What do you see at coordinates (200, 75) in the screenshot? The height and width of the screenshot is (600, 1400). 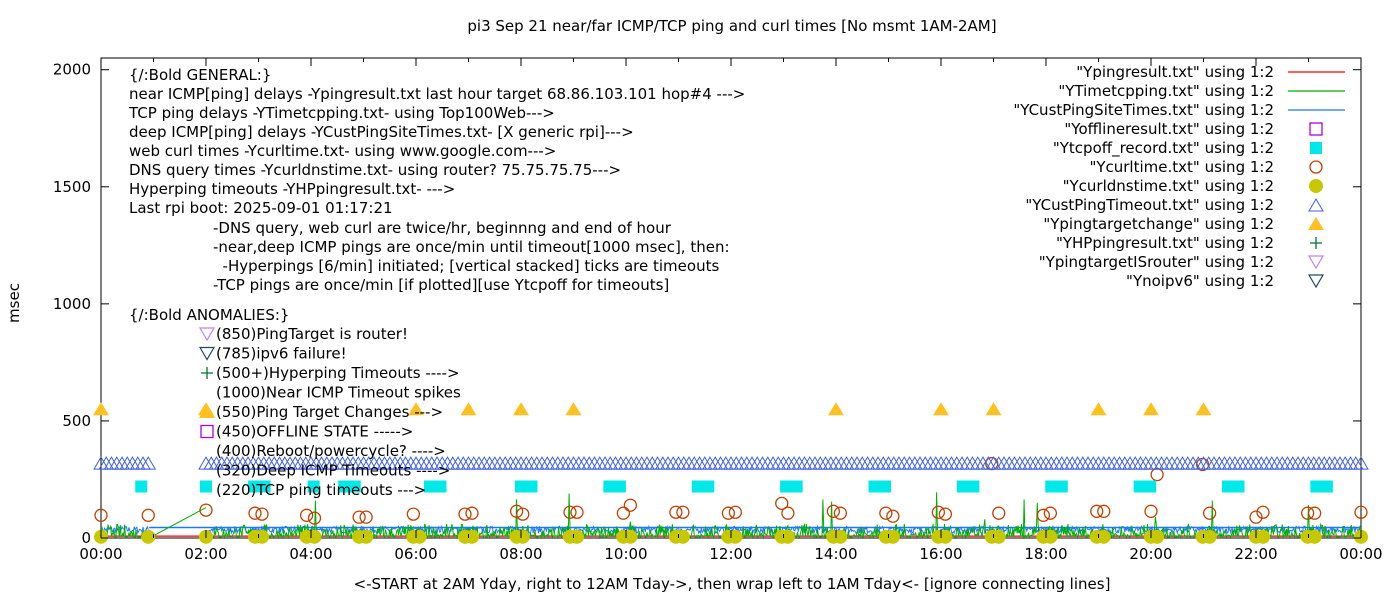 I see `annotation-general-0: {/:Bold GENERAL:}` at bounding box center [200, 75].